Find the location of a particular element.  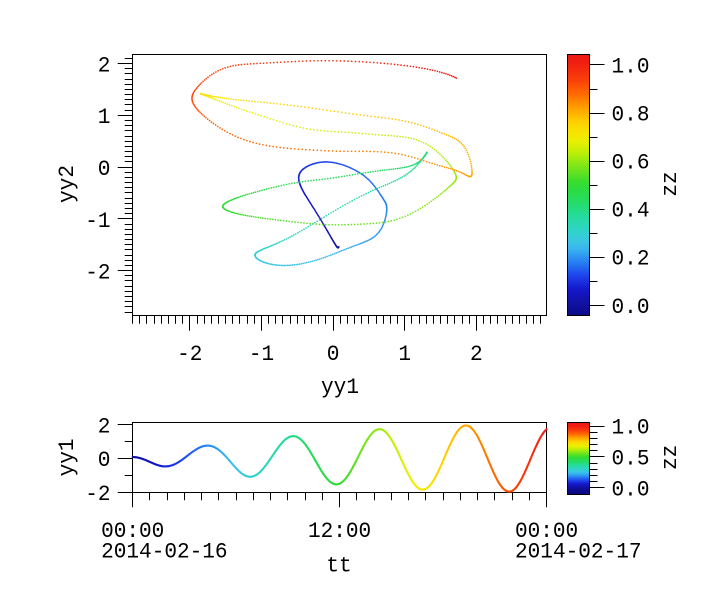

svg-text: 2014-02-16 is located at coordinates (164, 551).